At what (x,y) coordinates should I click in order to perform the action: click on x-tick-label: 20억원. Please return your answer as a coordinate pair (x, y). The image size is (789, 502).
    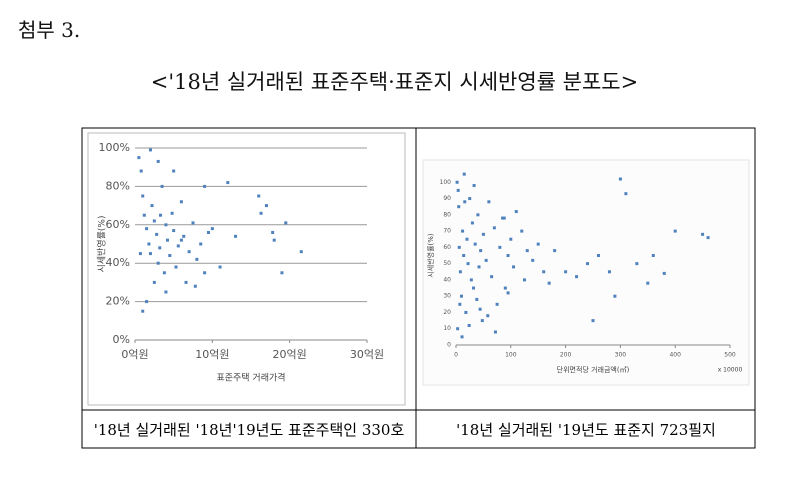
    Looking at the image, I should click on (290, 354).